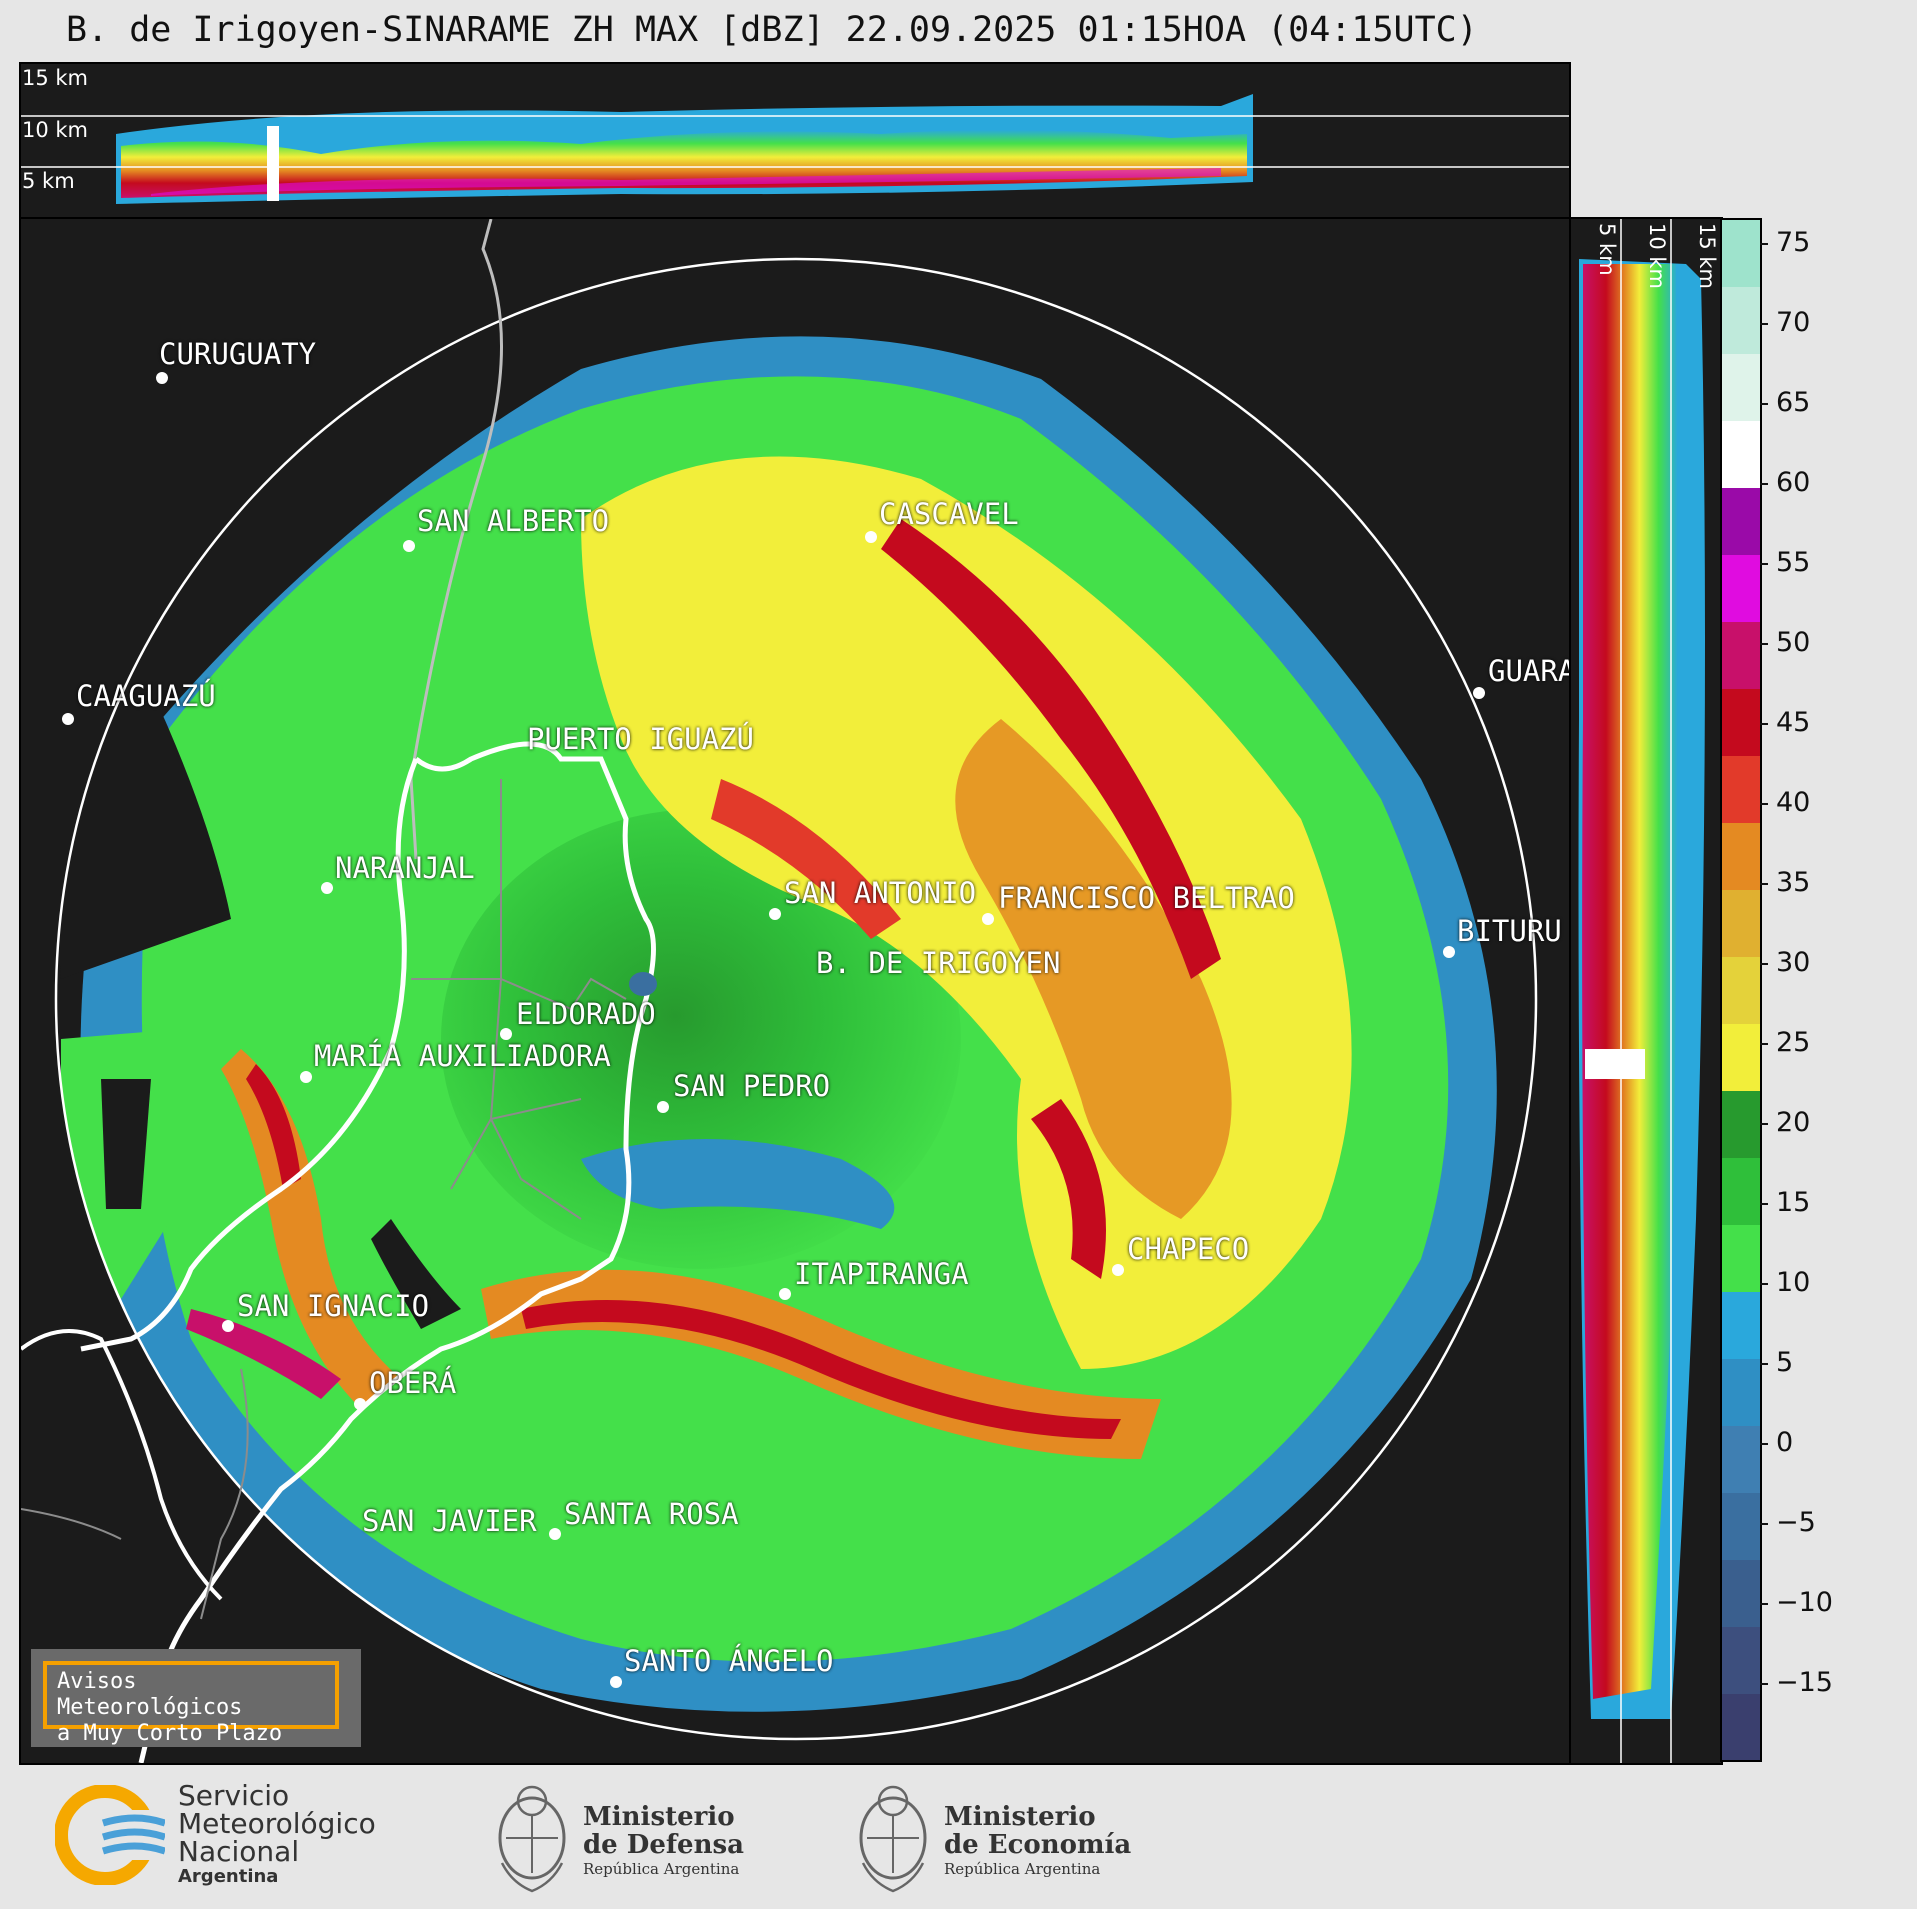 The height and width of the screenshot is (1909, 1917). What do you see at coordinates (1641, 991) in the screenshot?
I see `right-cross-section-image` at bounding box center [1641, 991].